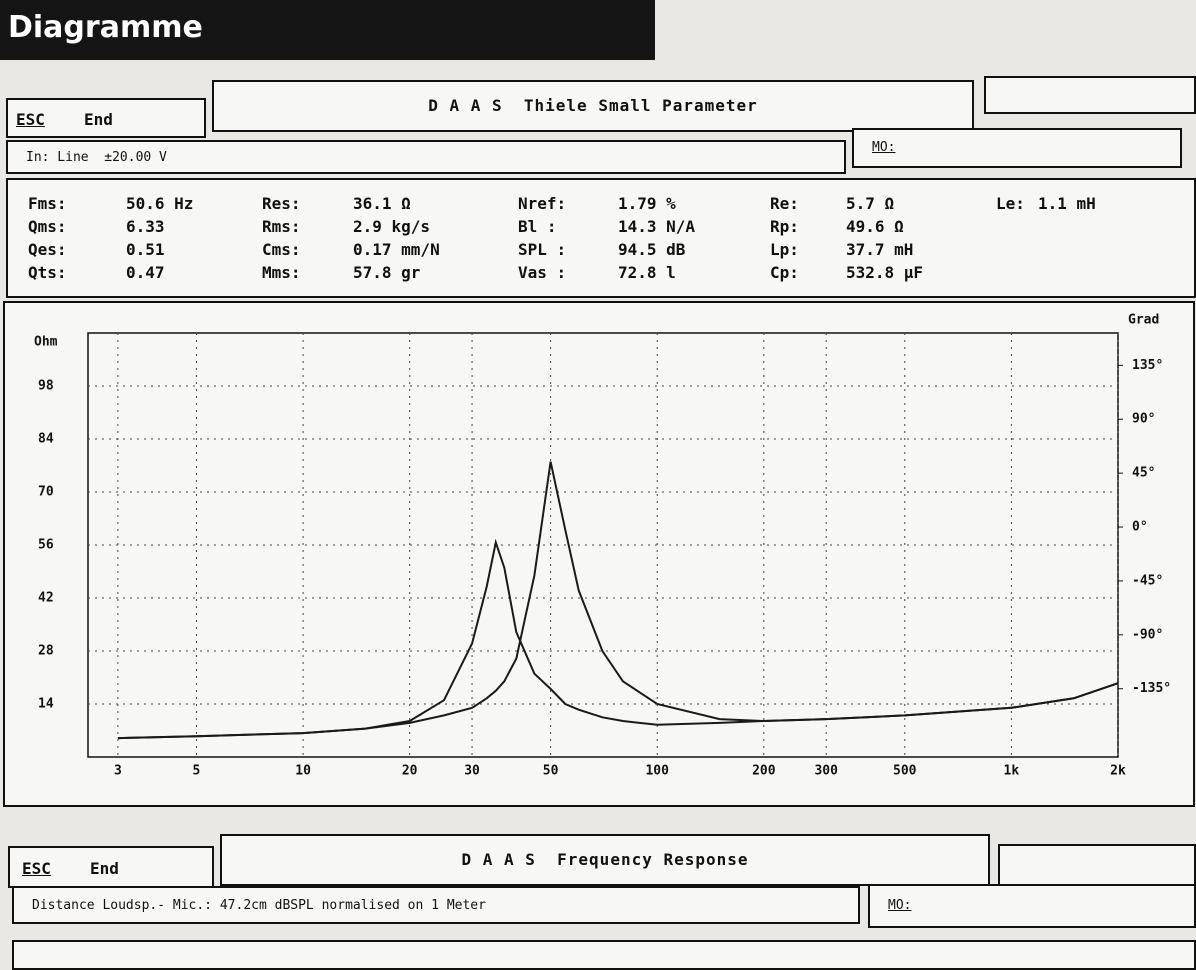 The image size is (1196, 970). I want to click on title-box-2: D A A S Frequency Response, so click(605, 860).